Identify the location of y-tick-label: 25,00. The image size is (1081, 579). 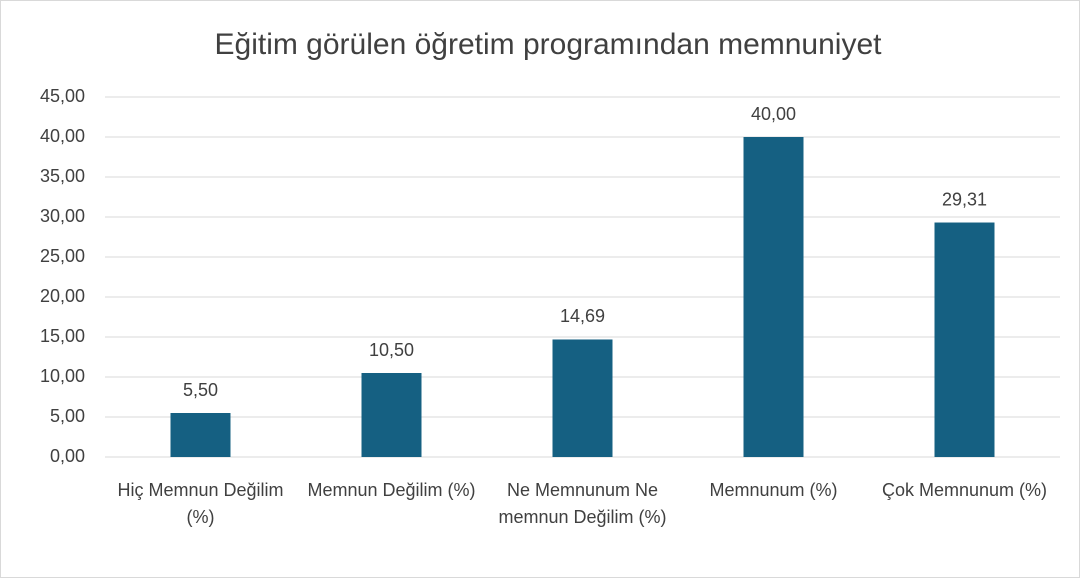
(62, 256).